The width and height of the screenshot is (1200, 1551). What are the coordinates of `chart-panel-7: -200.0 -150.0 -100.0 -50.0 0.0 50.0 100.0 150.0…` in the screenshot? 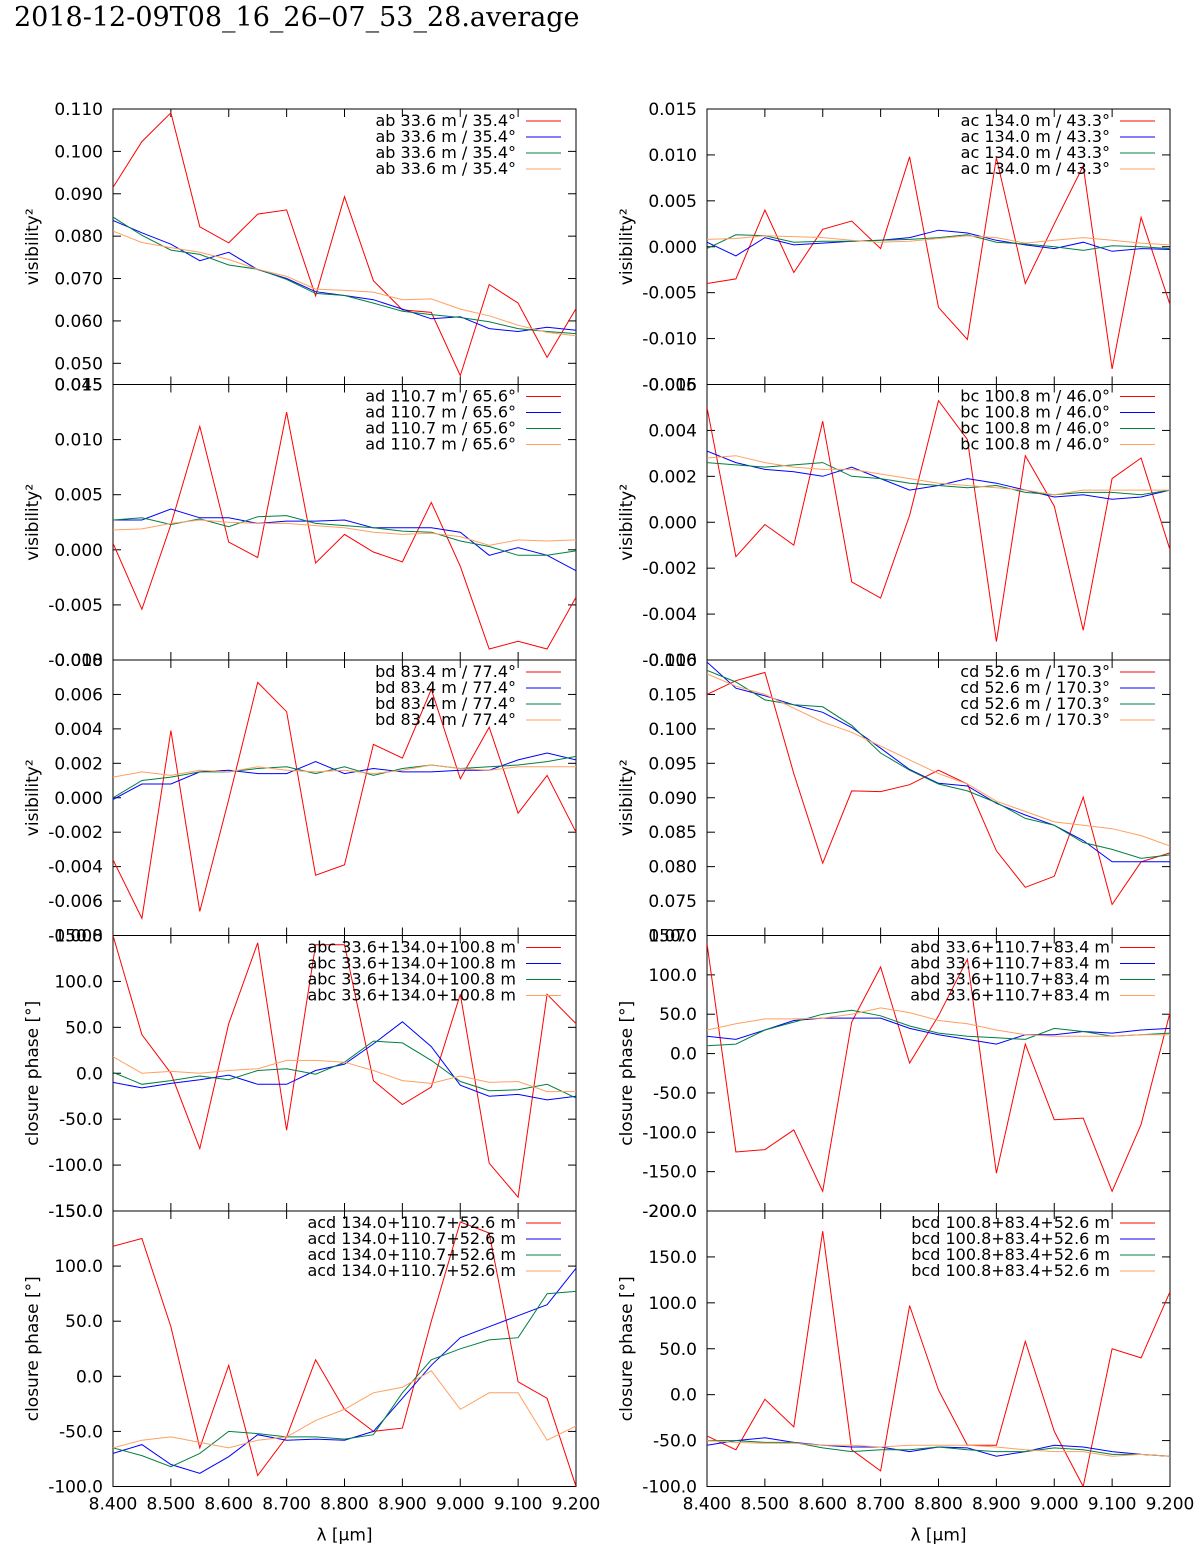 It's located at (894, 1074).